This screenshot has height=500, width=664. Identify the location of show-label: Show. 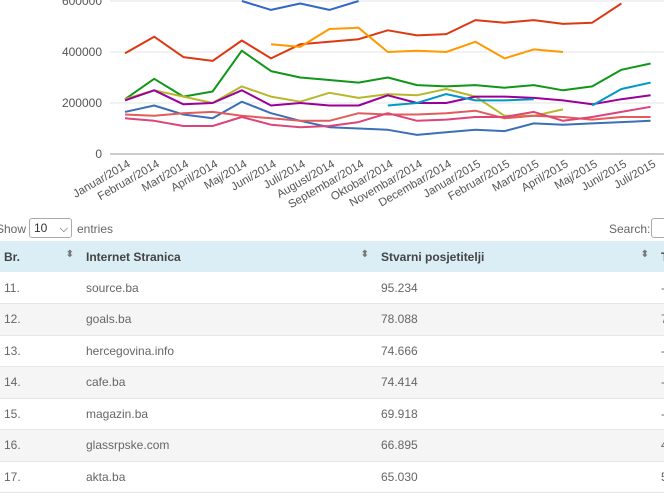
(13, 229).